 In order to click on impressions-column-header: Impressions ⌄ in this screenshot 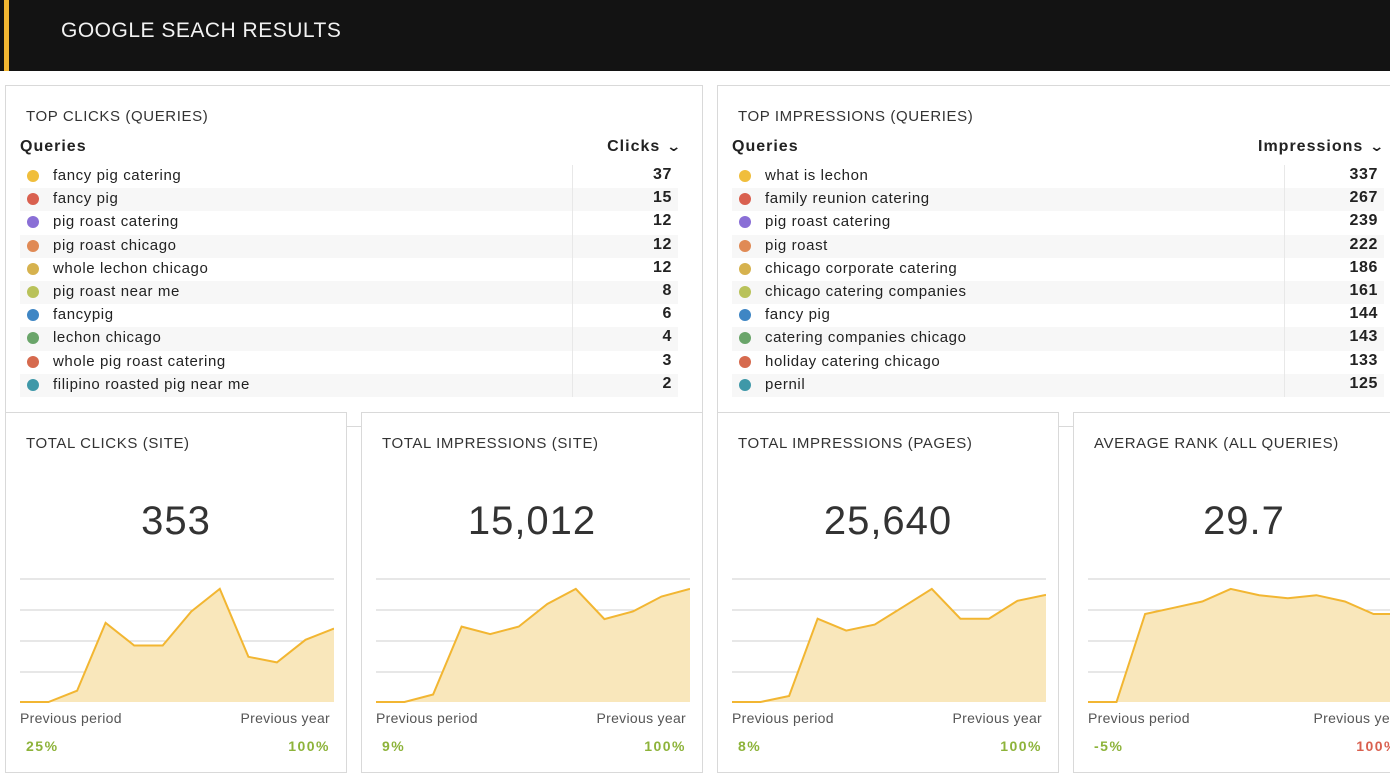, I will do `click(1322, 147)`.